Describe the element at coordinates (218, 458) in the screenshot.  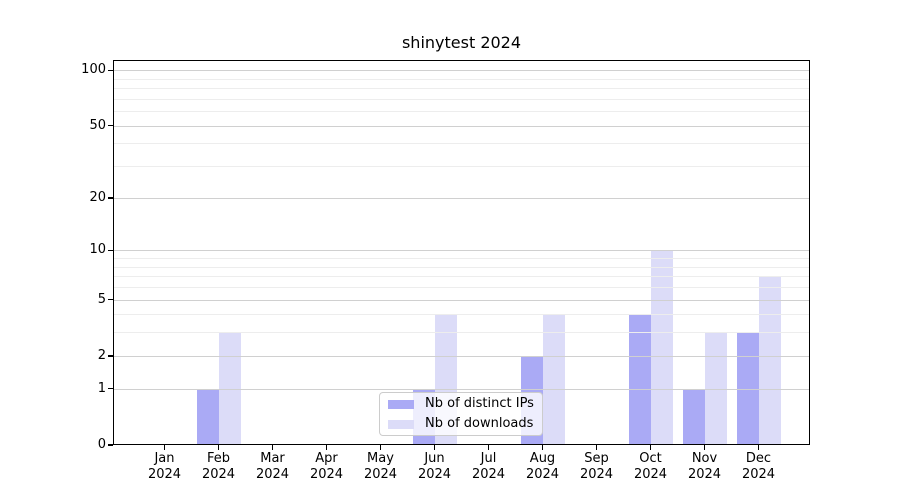
I see `x-label-month: Feb` at that location.